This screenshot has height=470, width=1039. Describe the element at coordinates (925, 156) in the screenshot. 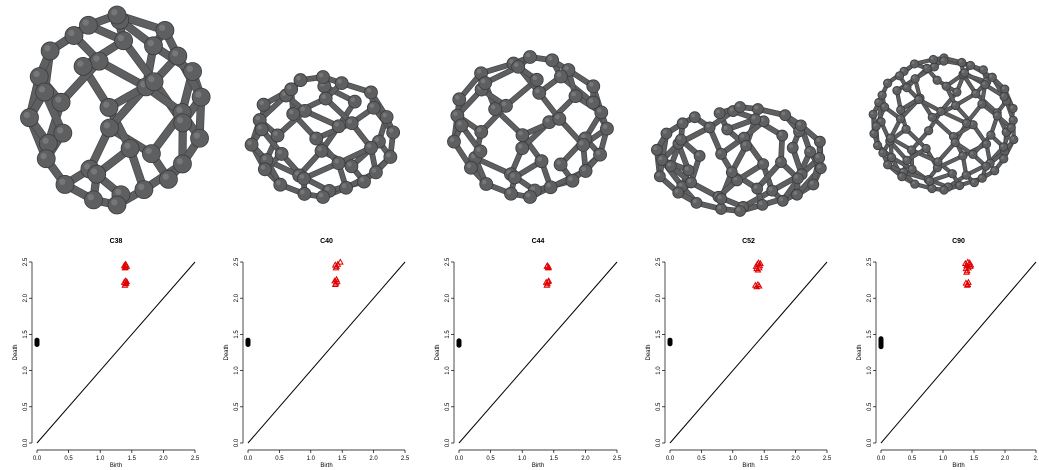

I see `bond` at that location.